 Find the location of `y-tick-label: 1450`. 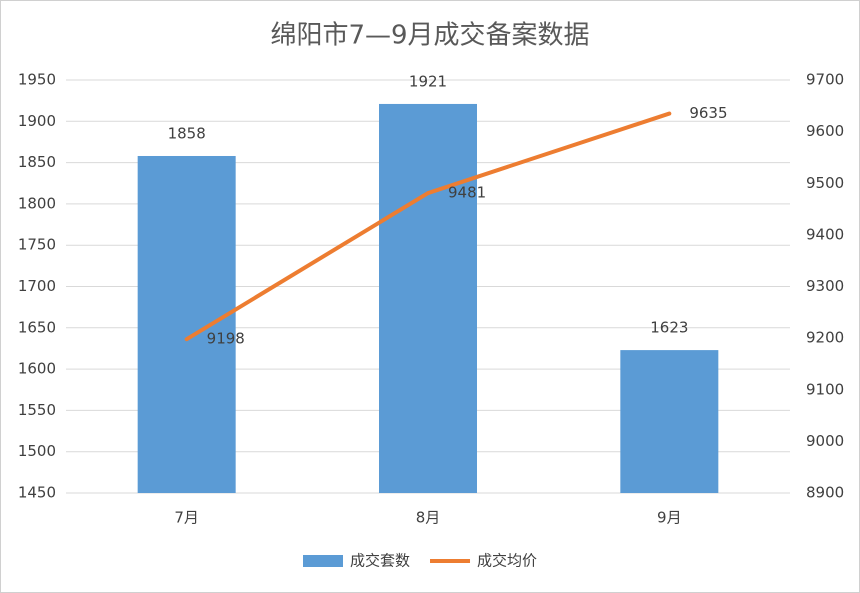

y-tick-label: 1450 is located at coordinates (37, 493).